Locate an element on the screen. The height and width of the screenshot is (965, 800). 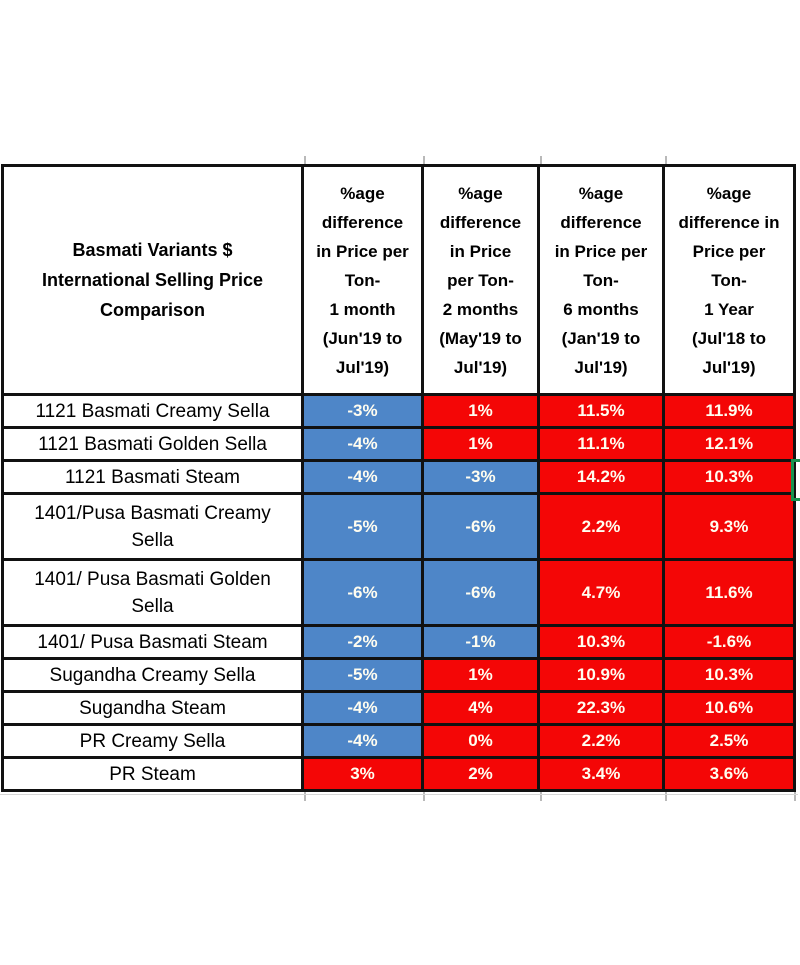
row-label-cell: Sugandha Steam is located at coordinates (152, 708).